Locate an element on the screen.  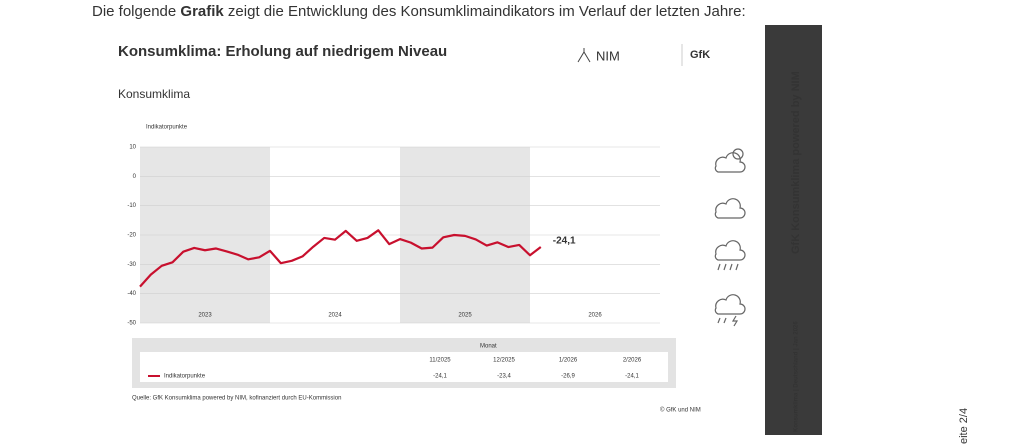
table-column: 11/2025 is located at coordinates (440, 361).